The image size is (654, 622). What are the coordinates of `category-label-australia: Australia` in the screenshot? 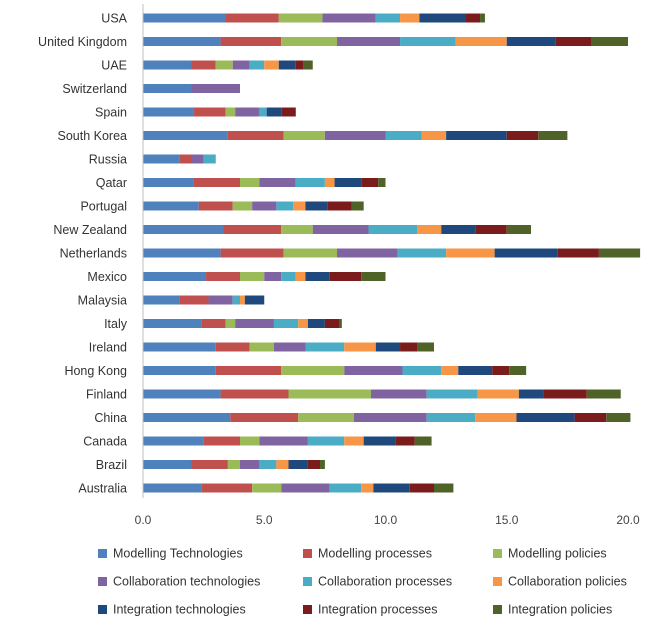 It's located at (102, 489).